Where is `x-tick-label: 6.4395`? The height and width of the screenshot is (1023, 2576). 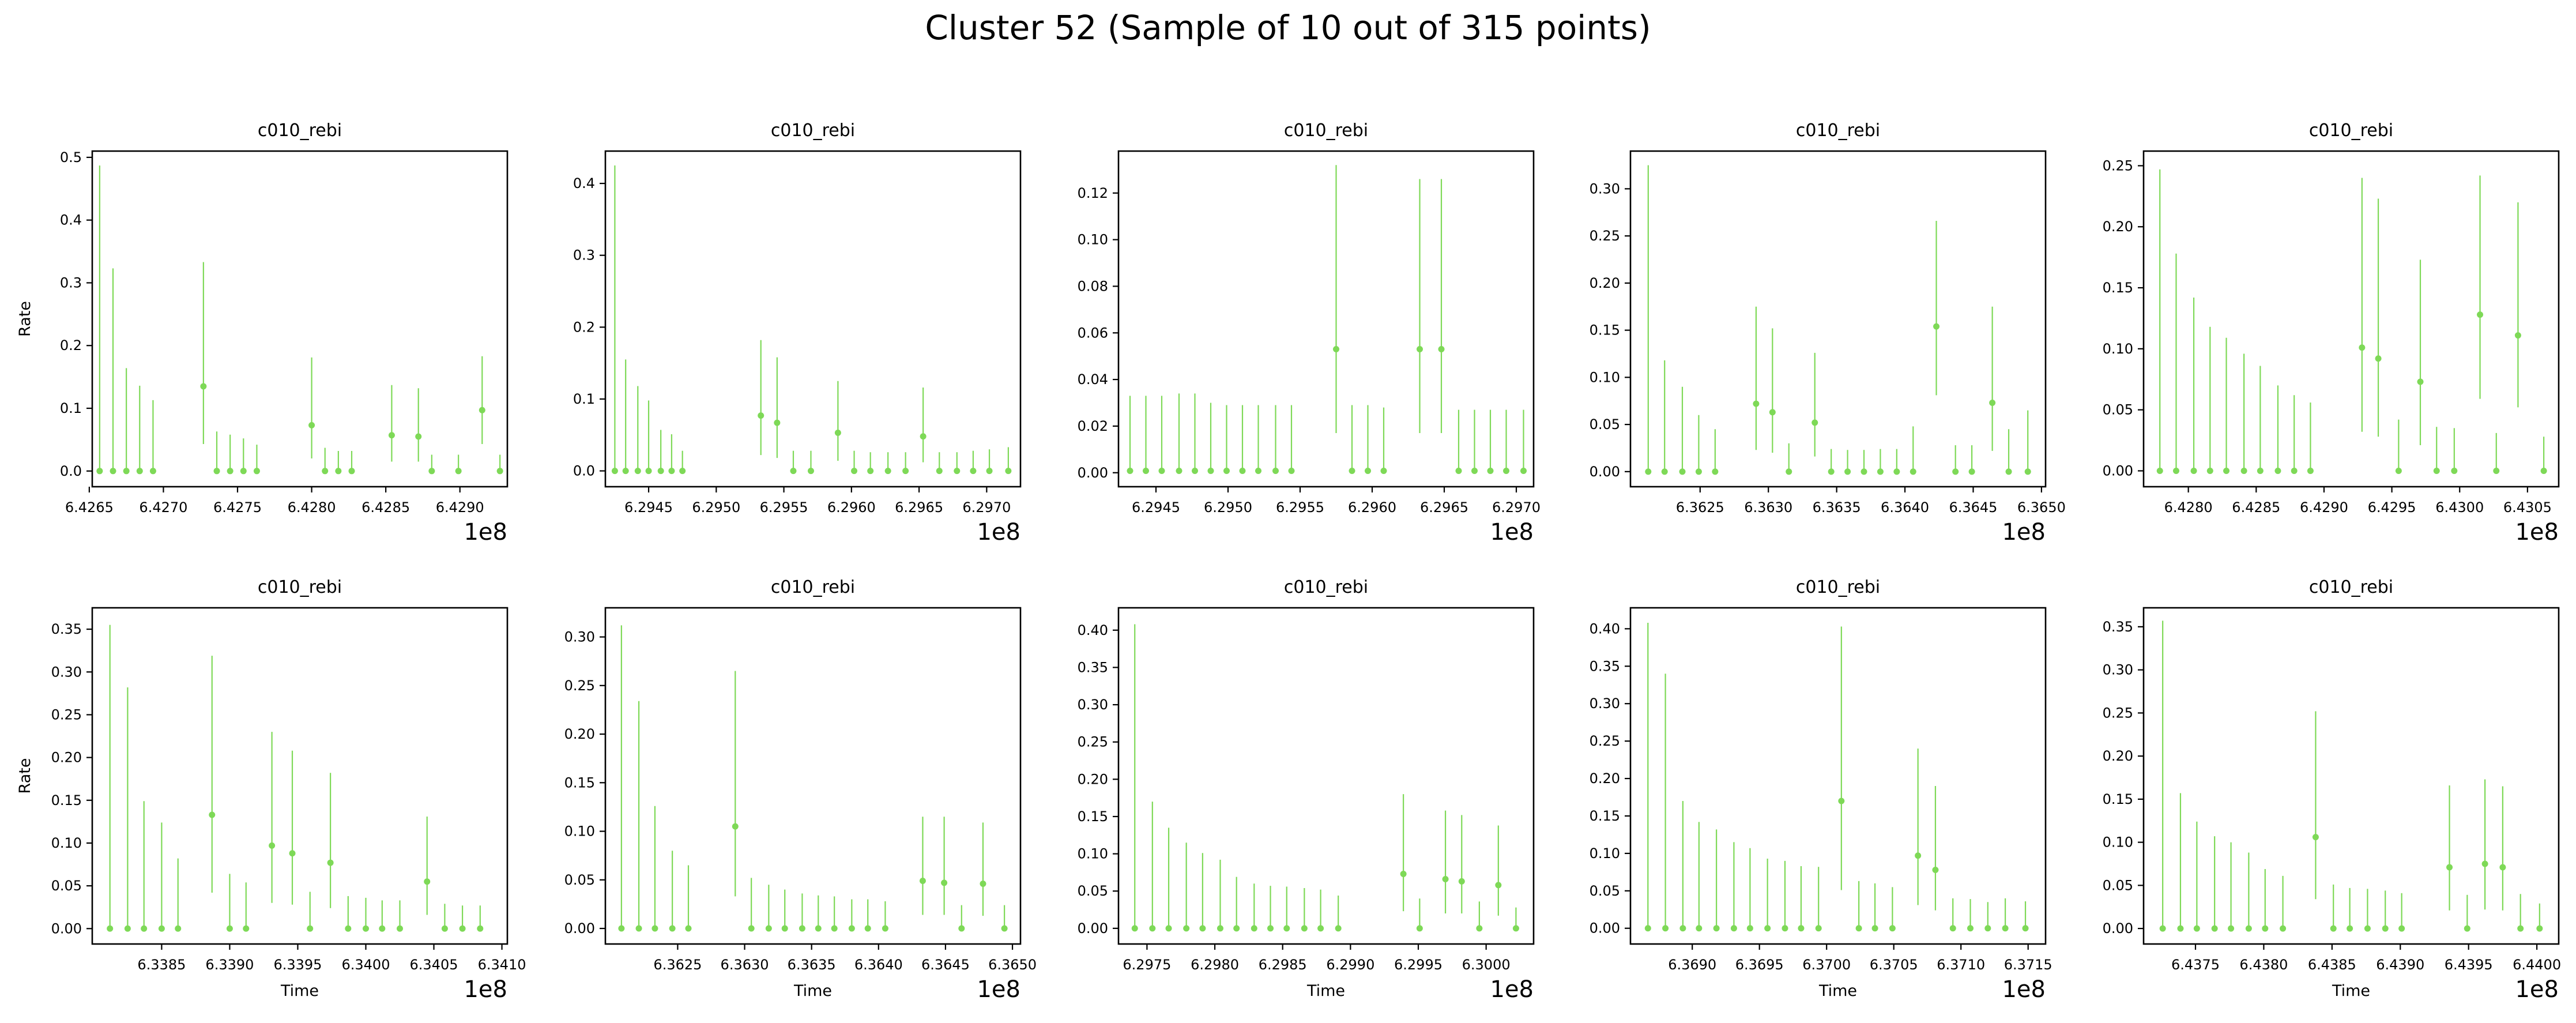 x-tick-label: 6.4395 is located at coordinates (2469, 965).